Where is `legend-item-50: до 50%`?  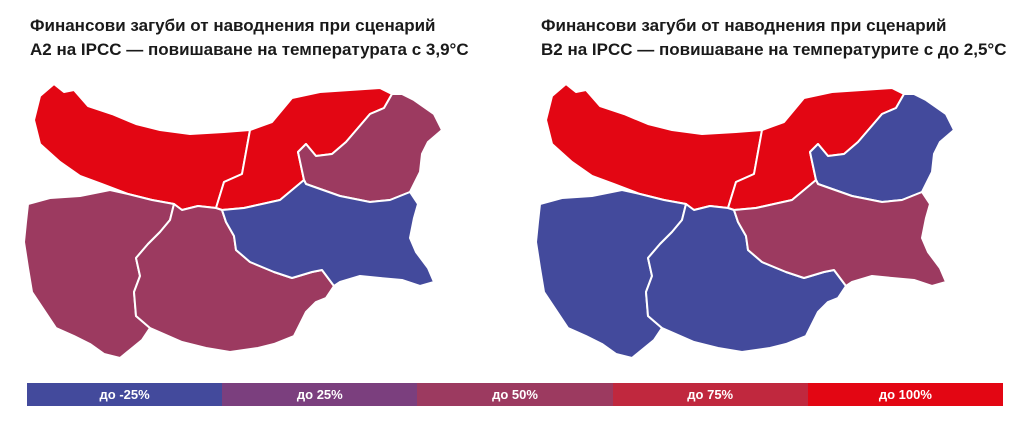 legend-item-50: до 50% is located at coordinates (515, 394).